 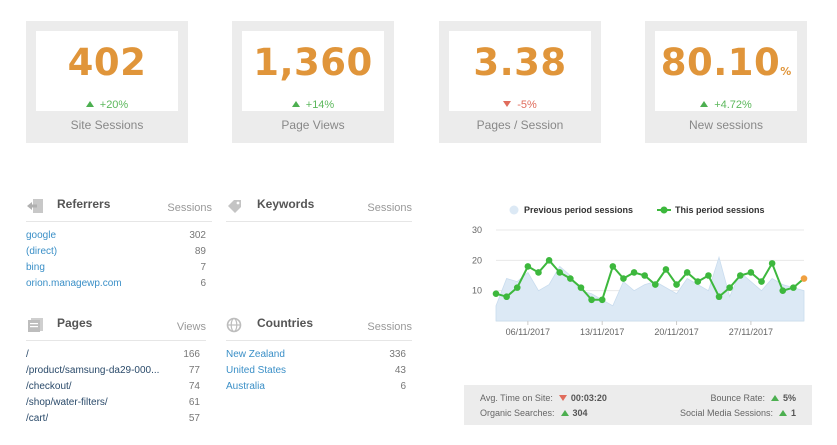 I want to click on page-link: /, so click(x=27, y=354).